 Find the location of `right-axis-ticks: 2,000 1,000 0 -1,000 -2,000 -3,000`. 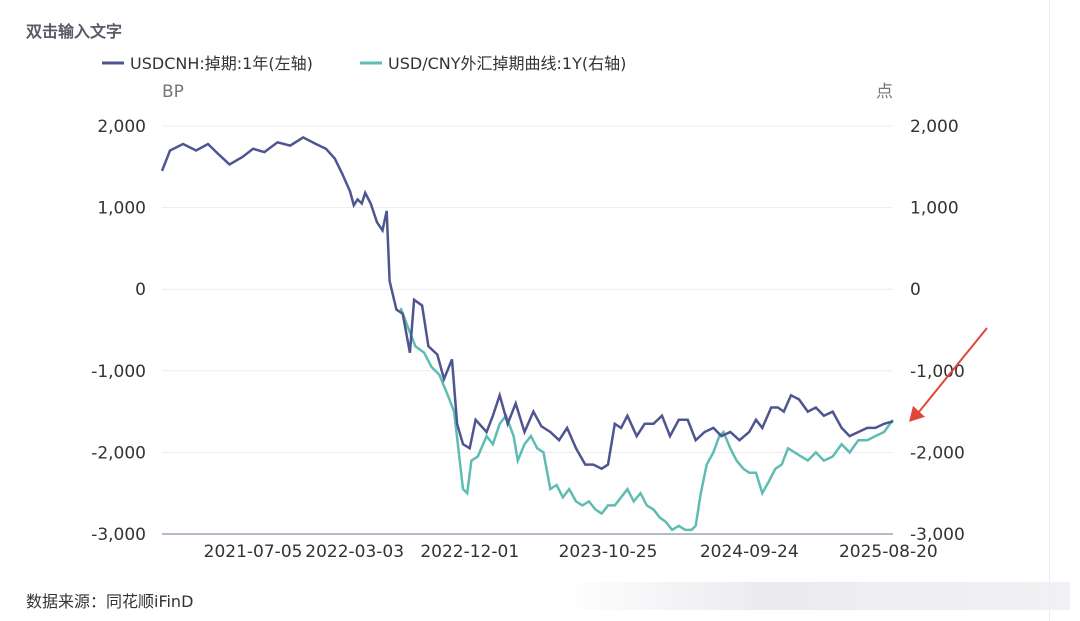

right-axis-ticks: 2,000 1,000 0 -1,000 -2,000 -3,000 is located at coordinates (937, 331).